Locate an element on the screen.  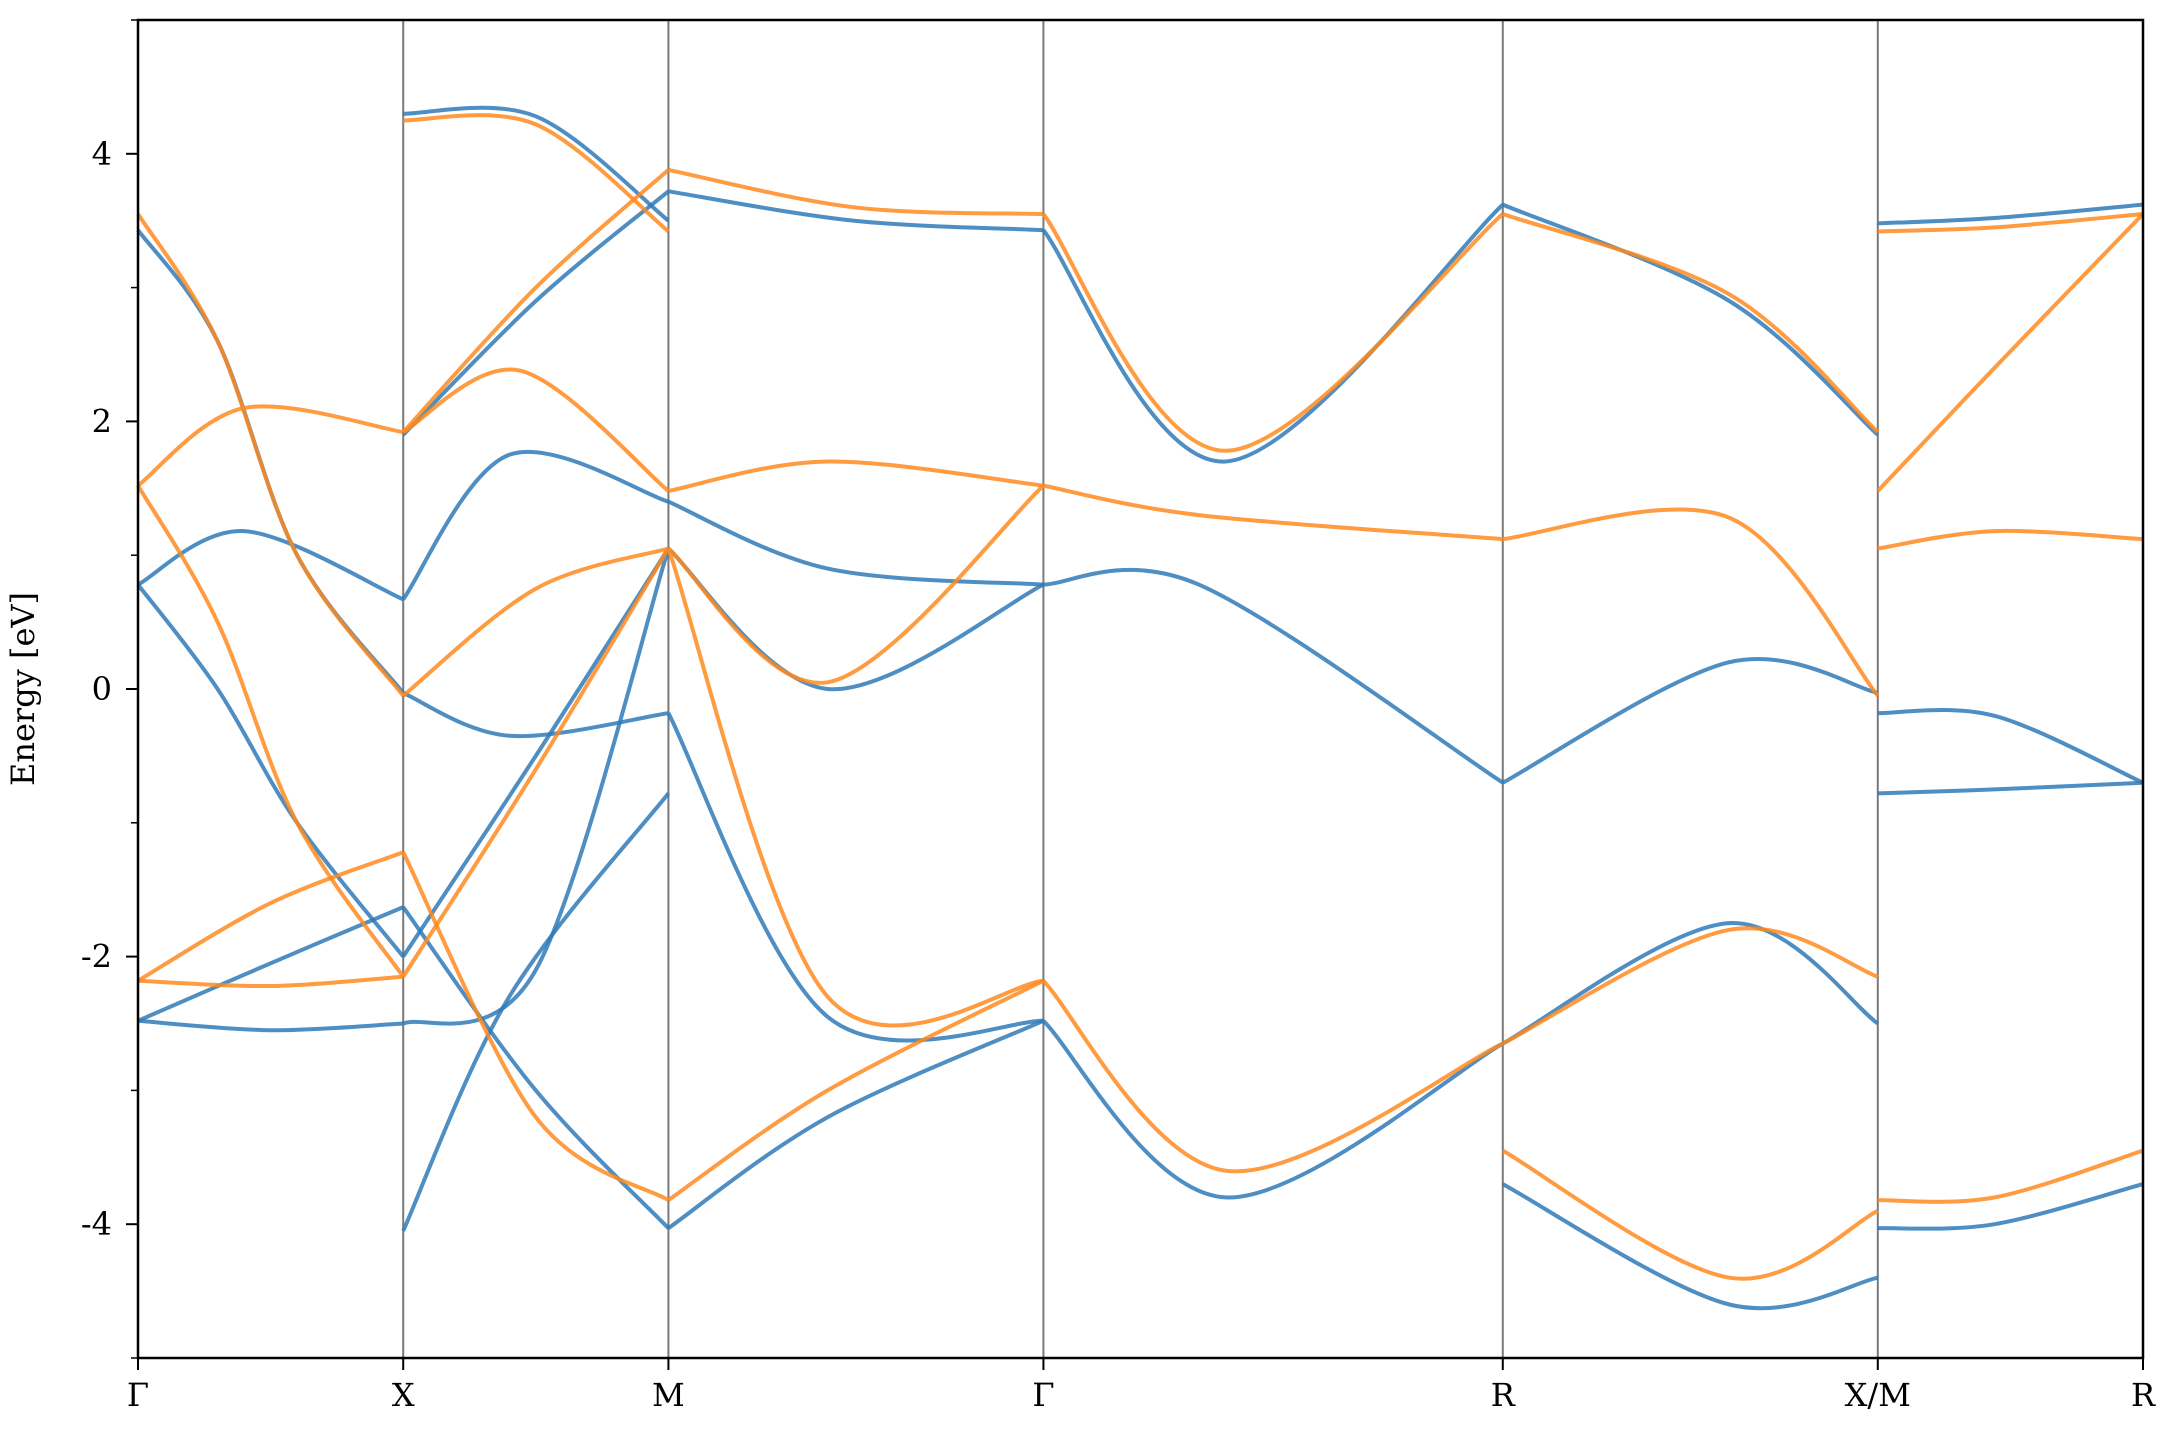
y-axis-ticks: -4 -2 0 2 4 is located at coordinates (109, 689).